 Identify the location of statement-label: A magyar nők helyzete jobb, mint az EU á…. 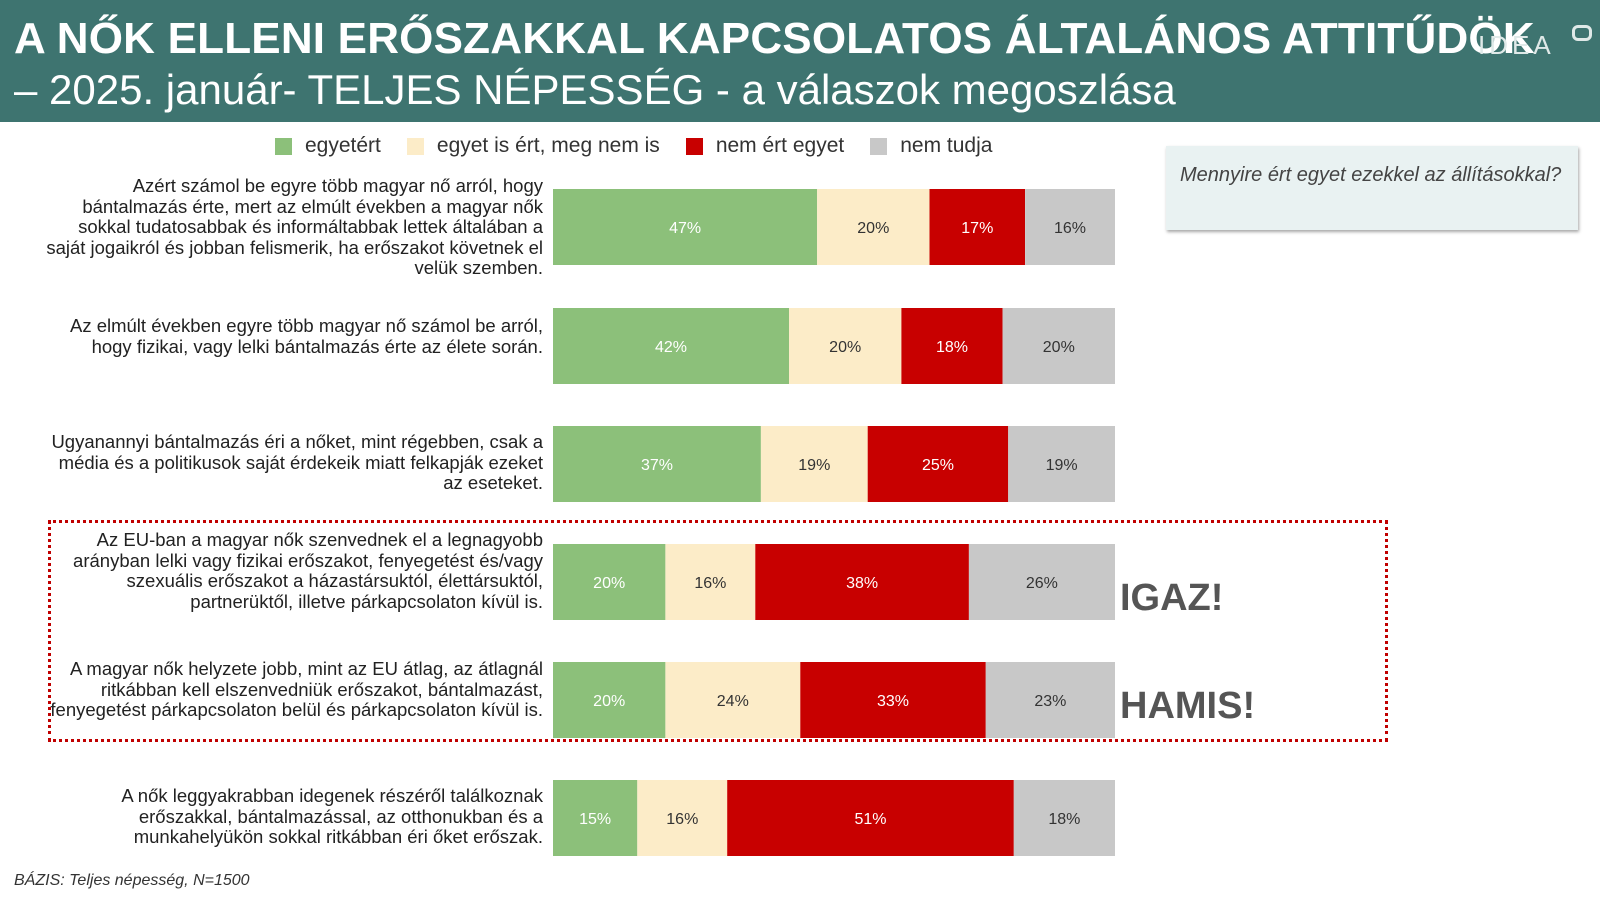
(296, 689).